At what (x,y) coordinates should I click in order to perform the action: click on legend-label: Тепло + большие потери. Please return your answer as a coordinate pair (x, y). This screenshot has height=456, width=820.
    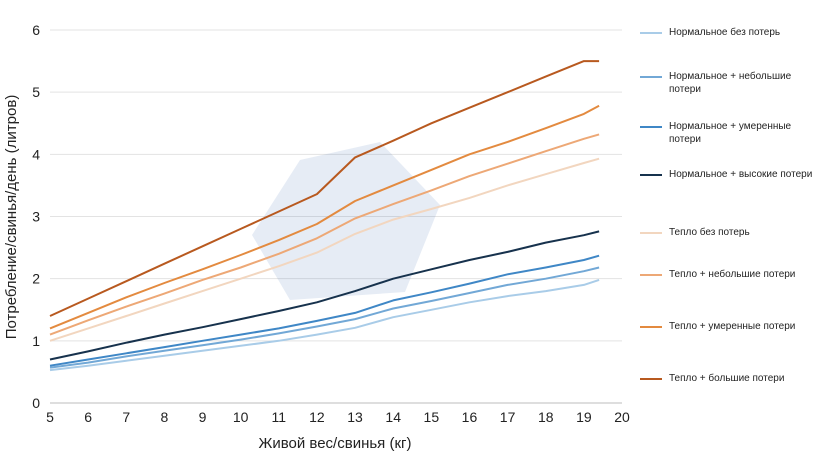
    Looking at the image, I should click on (727, 378).